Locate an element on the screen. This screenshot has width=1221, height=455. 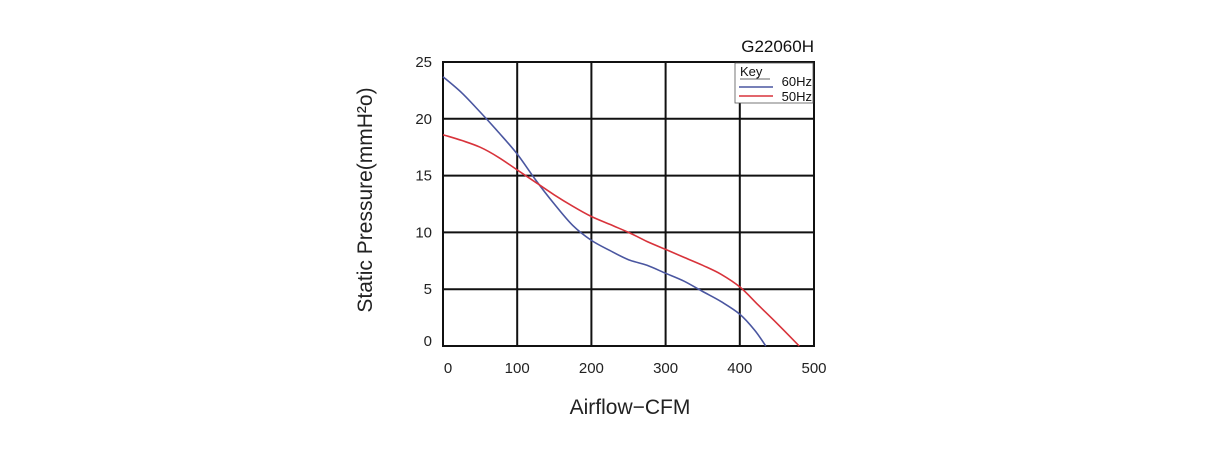
legend-label-60hz: 60Hz is located at coordinates (797, 81).